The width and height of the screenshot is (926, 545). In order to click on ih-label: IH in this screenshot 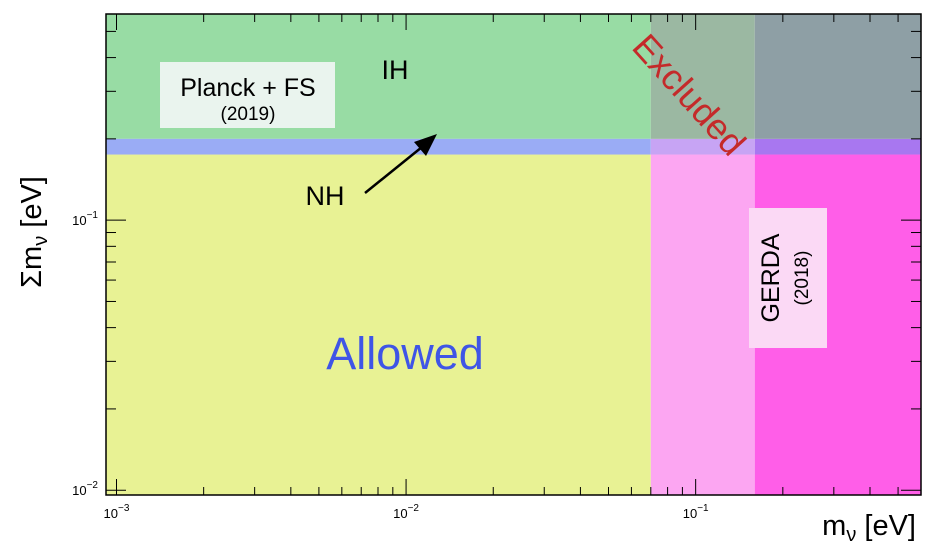, I will do `click(395, 70)`.